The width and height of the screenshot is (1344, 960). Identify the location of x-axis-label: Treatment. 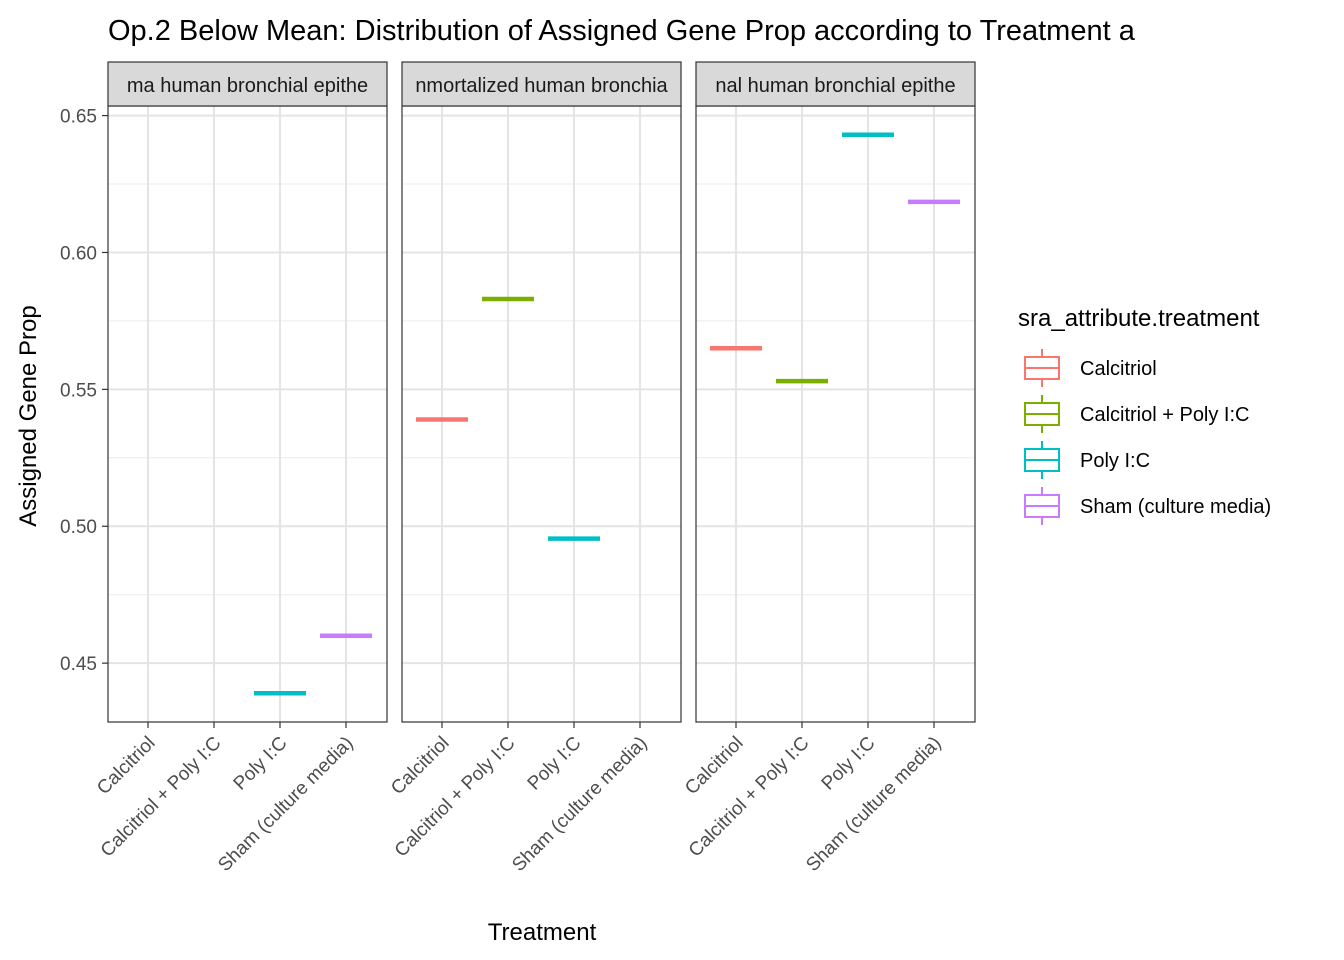
(542, 932).